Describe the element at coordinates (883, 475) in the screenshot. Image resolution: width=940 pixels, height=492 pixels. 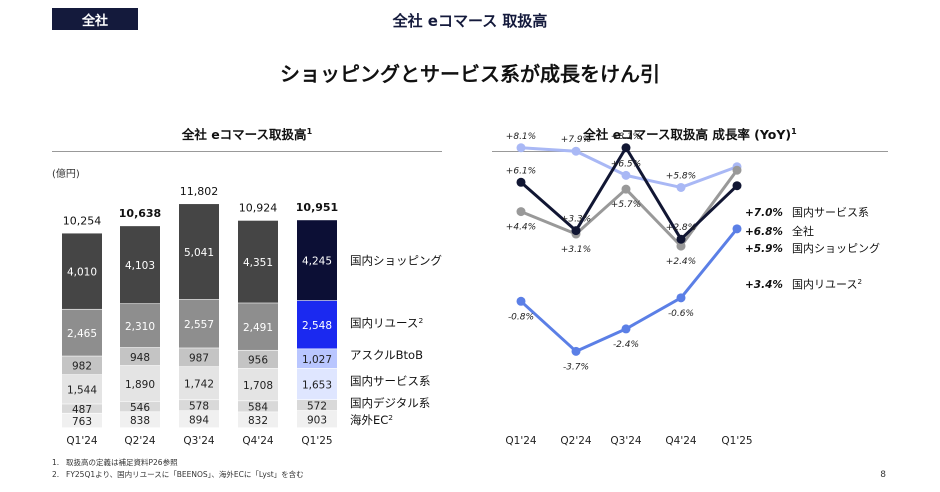
I see `page-number: 8` at that location.